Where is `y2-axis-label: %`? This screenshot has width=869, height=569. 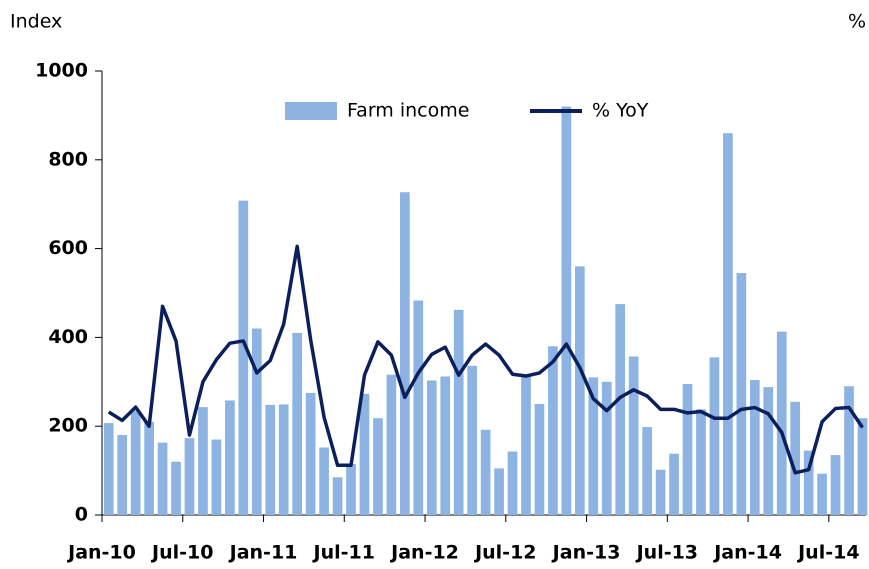 y2-axis-label: % is located at coordinates (857, 22).